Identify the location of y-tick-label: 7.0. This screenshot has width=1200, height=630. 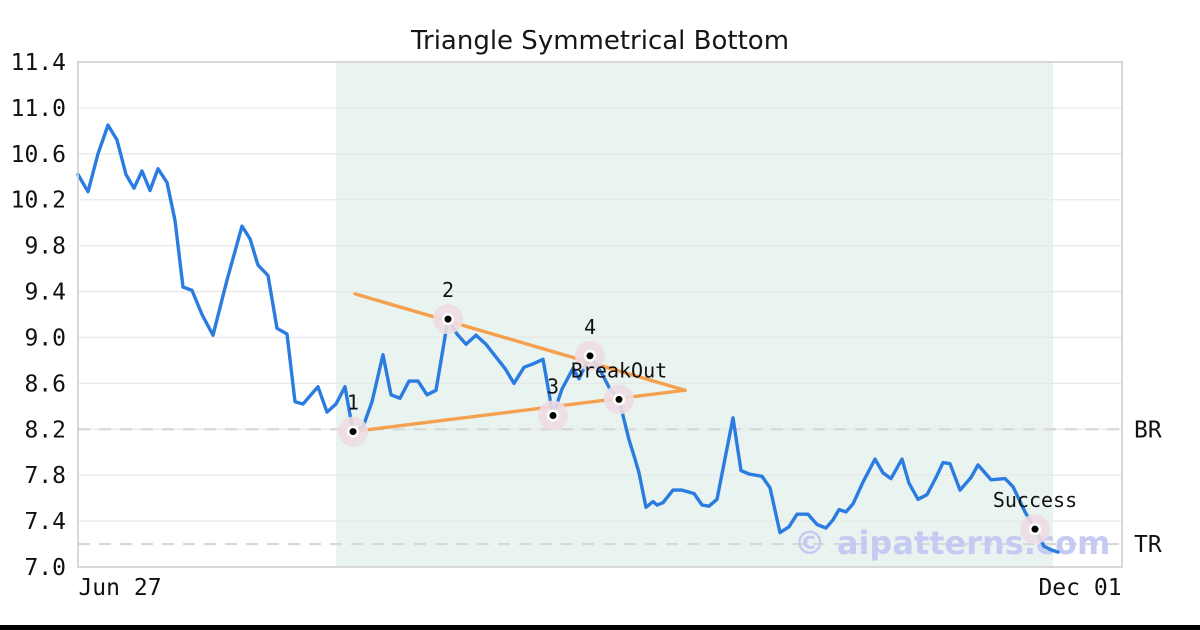
(45, 568).